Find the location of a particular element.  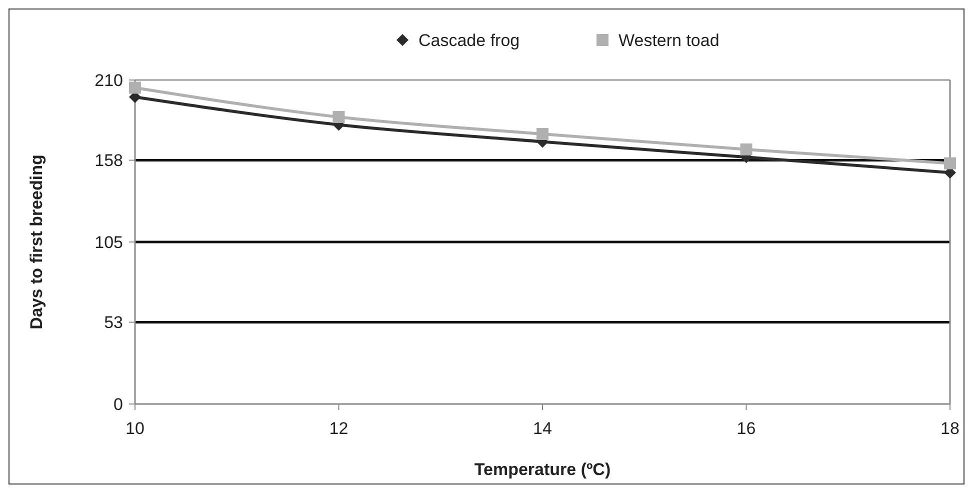

y-tick-label: 210 is located at coordinates (108, 80).